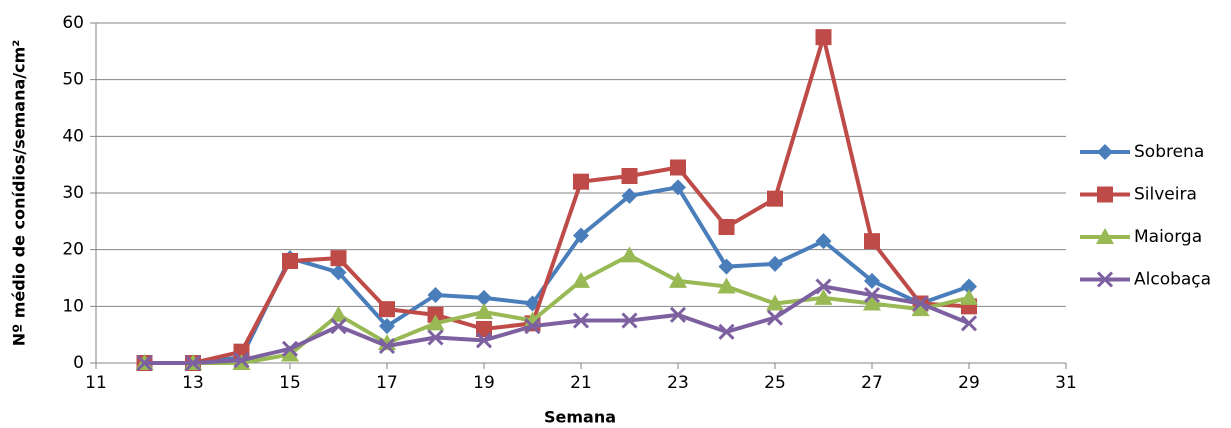 Image resolution: width=1231 pixels, height=428 pixels. I want to click on legend-label: Maiorga, so click(1168, 237).